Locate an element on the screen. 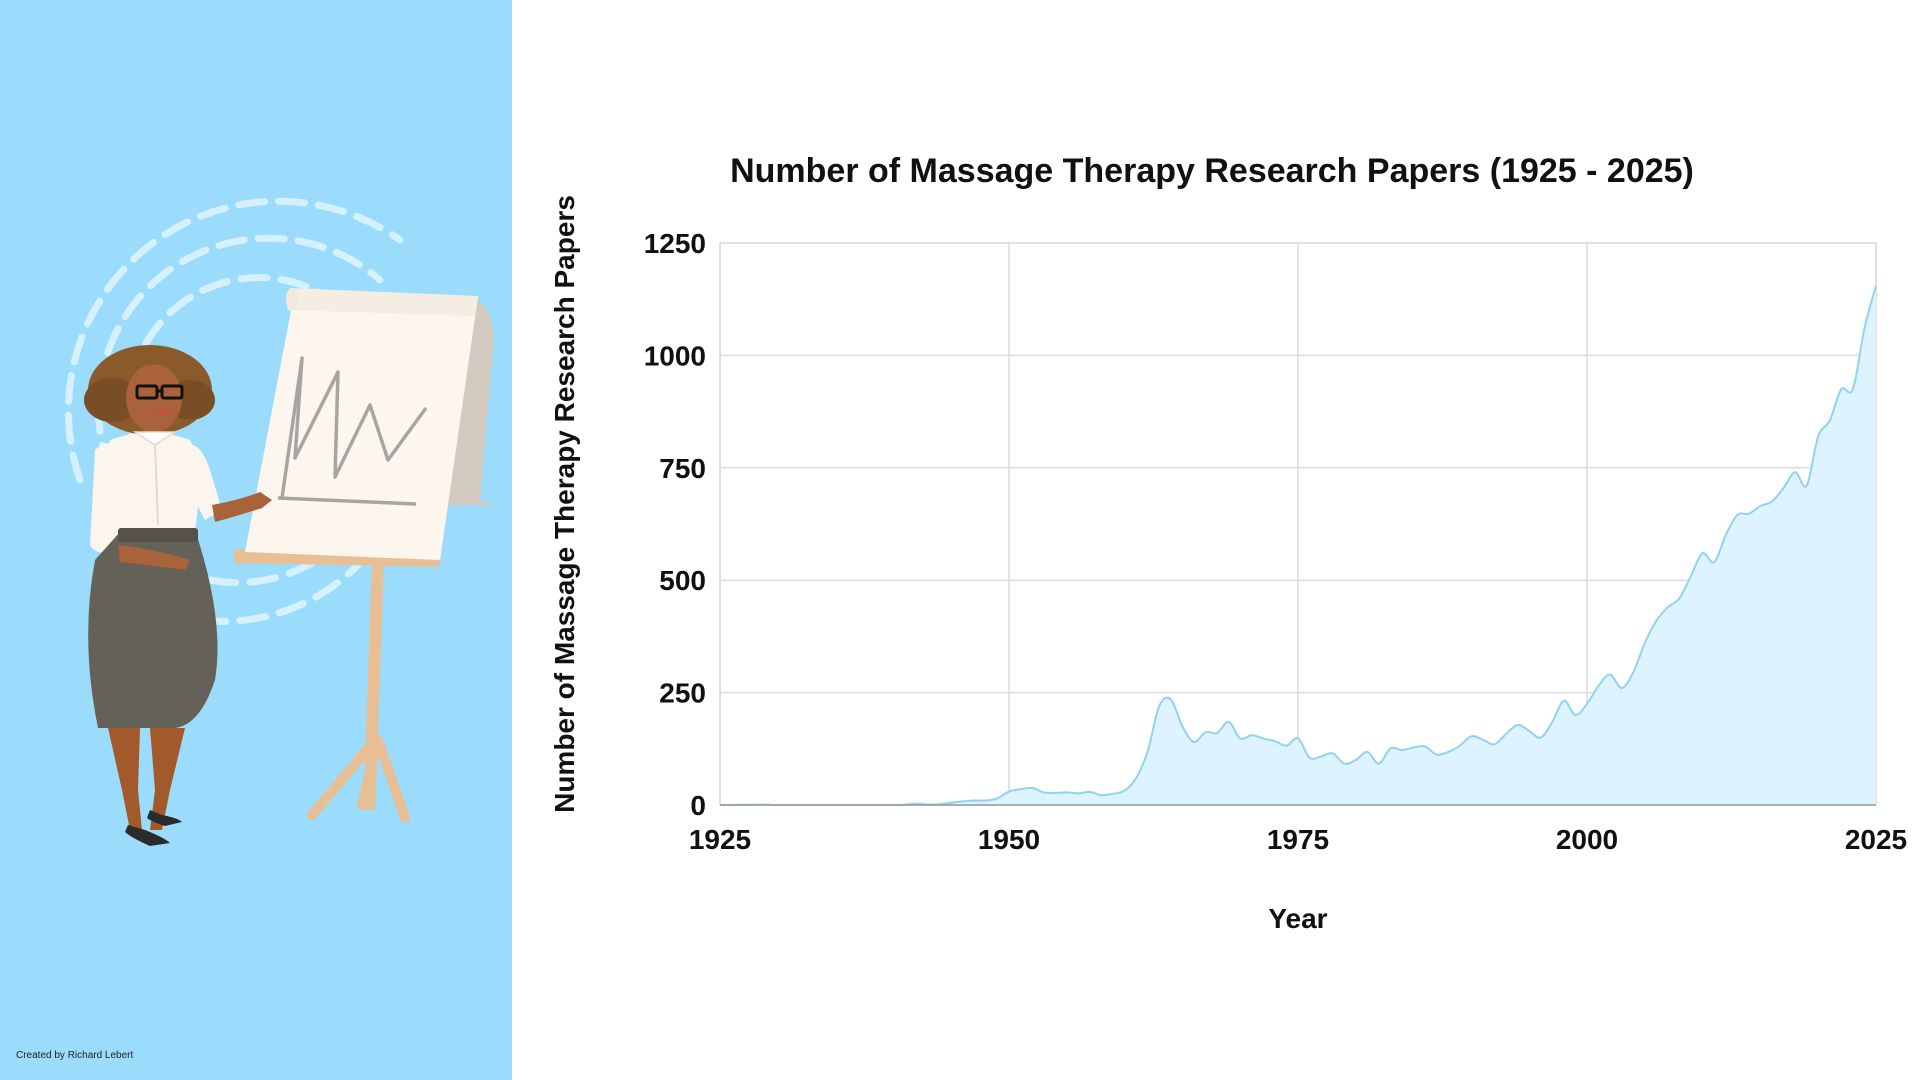 This screenshot has height=1080, width=1920. presenter-illustration is located at coordinates (281, 521).